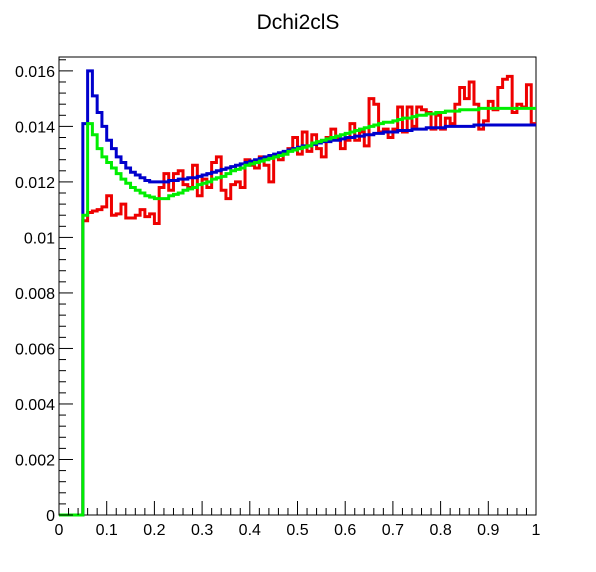 The height and width of the screenshot is (572, 596). I want to click on y-tick-label: 0.004, so click(35, 405).